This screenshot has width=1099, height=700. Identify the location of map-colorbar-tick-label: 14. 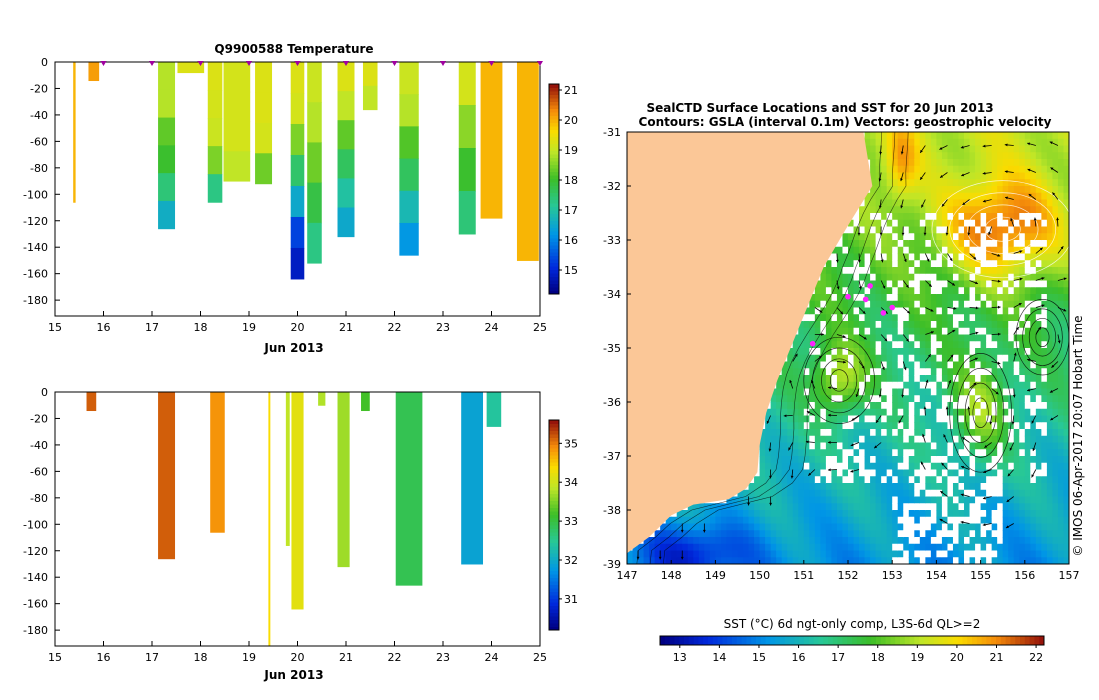
(719, 657).